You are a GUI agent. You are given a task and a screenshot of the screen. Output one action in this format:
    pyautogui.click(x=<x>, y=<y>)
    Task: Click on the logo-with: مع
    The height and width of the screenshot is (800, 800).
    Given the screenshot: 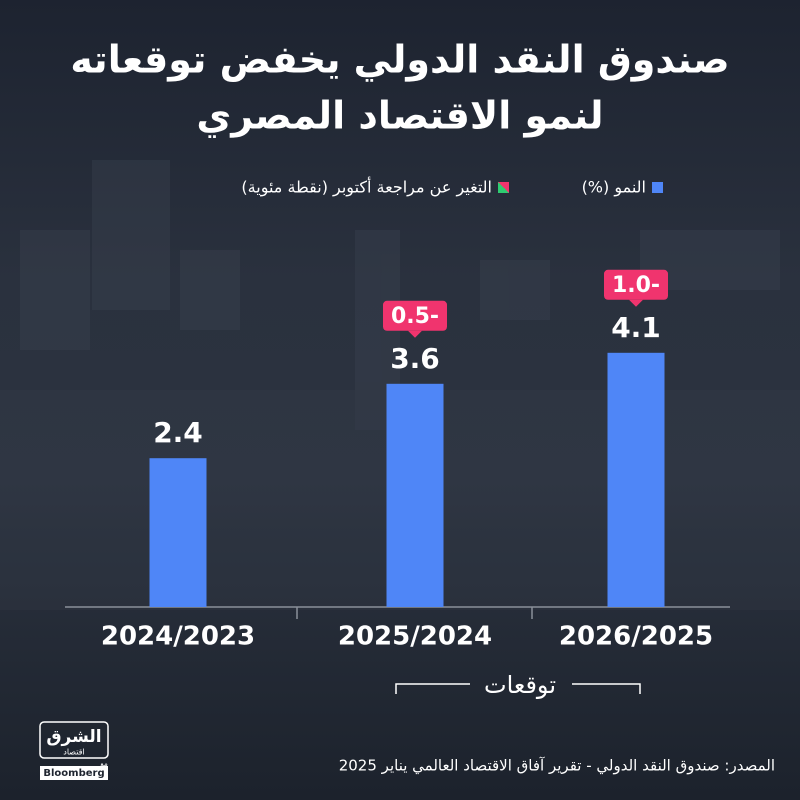 What is the action you would take?
    pyautogui.click(x=104, y=764)
    